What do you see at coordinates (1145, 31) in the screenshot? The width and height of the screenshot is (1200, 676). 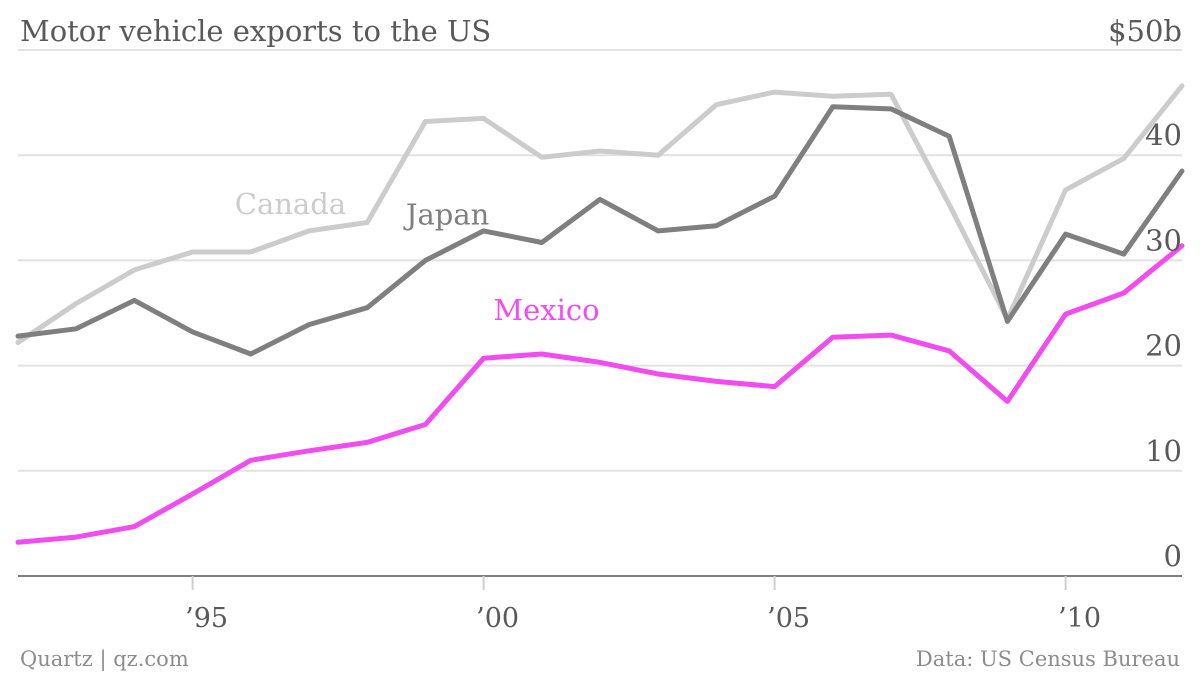 I see `y-tick-label: $50b` at bounding box center [1145, 31].